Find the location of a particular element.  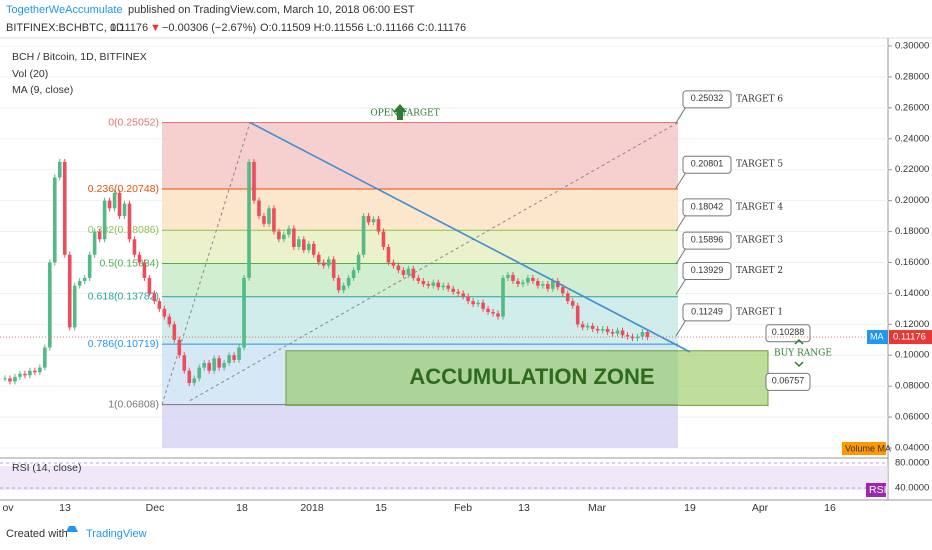

target-name: TARGET 5 is located at coordinates (759, 165).